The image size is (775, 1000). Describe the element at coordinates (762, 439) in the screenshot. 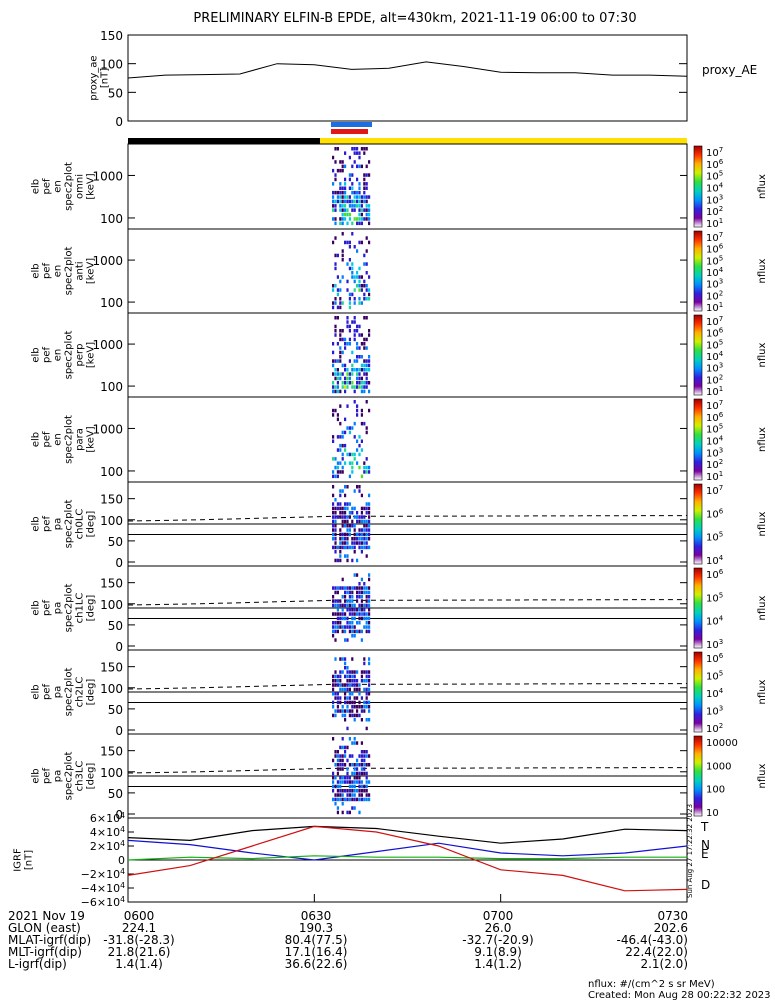

I see `colorbar-label: nflux` at that location.